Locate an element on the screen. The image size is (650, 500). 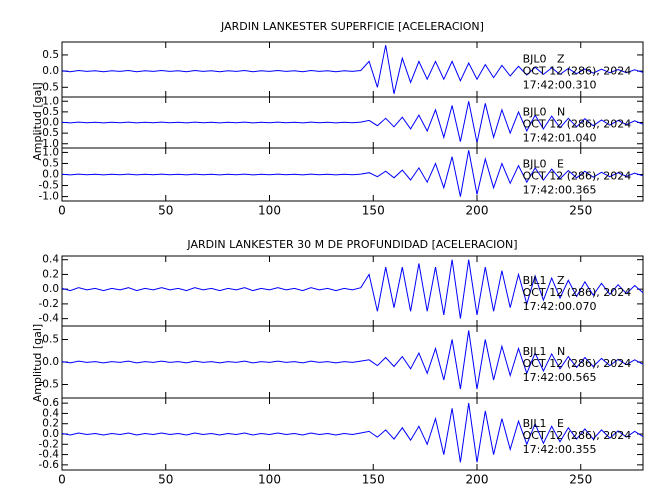
time-label: 17:42:00.355 is located at coordinates (560, 449).